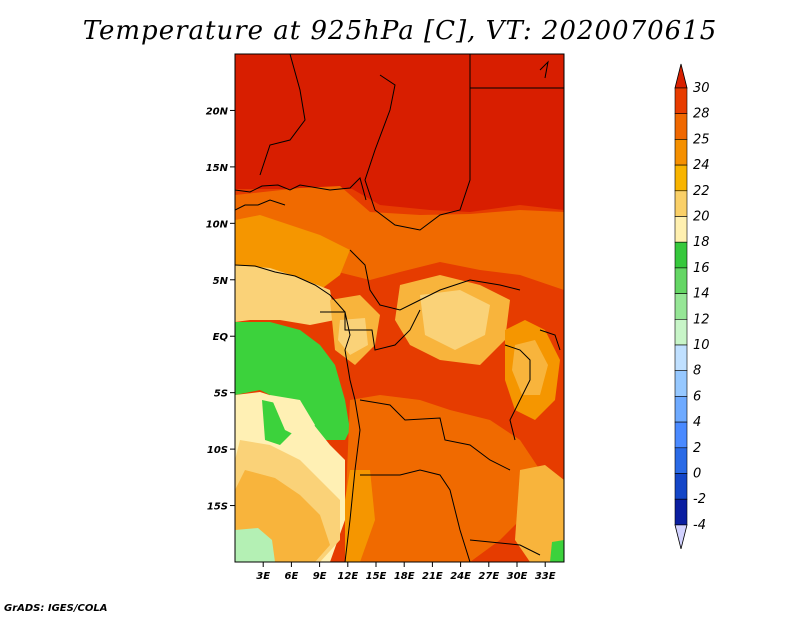 The image size is (800, 618). What do you see at coordinates (292, 381) in the screenshot?
I see `field-16-ocean` at bounding box center [292, 381].